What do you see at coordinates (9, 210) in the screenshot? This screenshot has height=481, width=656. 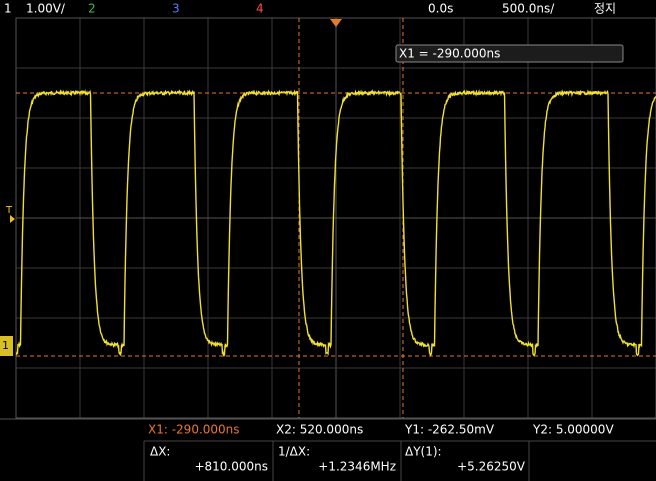 I see `trigger-level-label: T` at bounding box center [9, 210].